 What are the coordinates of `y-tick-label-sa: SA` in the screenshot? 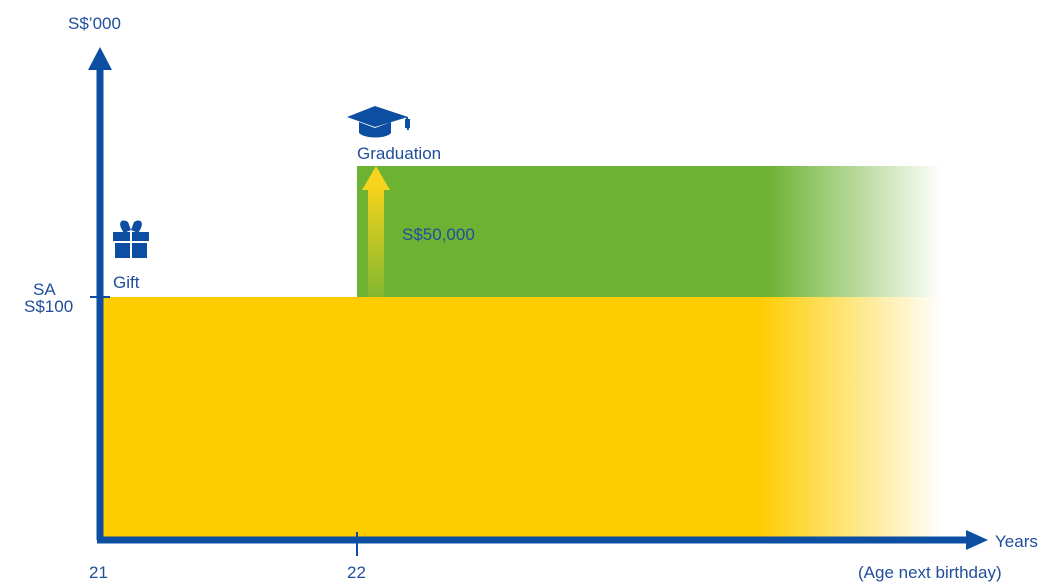 It's located at (44, 289).